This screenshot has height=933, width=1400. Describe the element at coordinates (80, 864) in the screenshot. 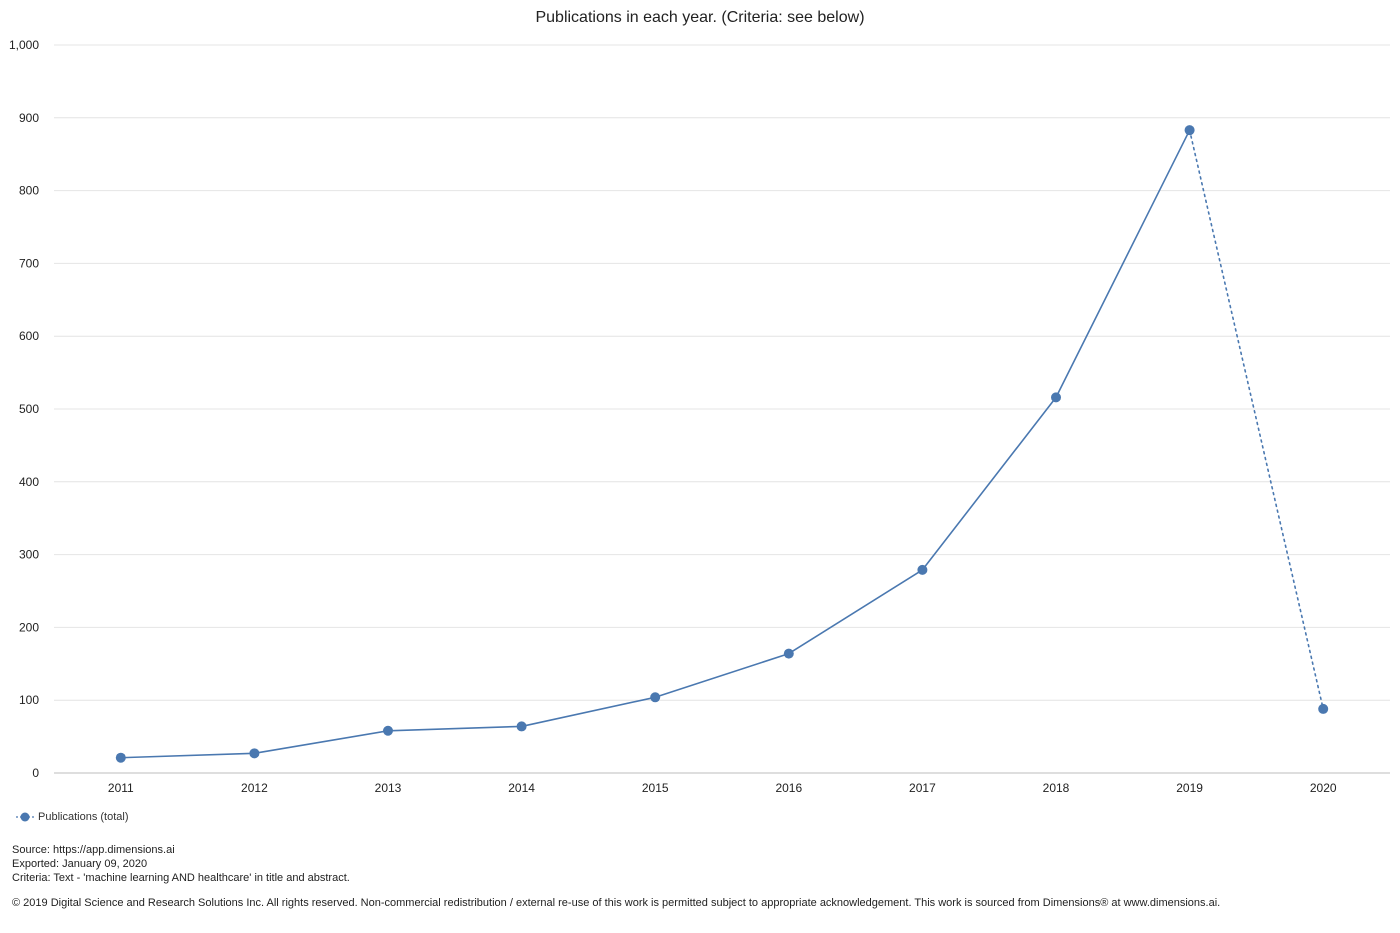

I see `exported-text: Exported: January 09, 2020` at that location.